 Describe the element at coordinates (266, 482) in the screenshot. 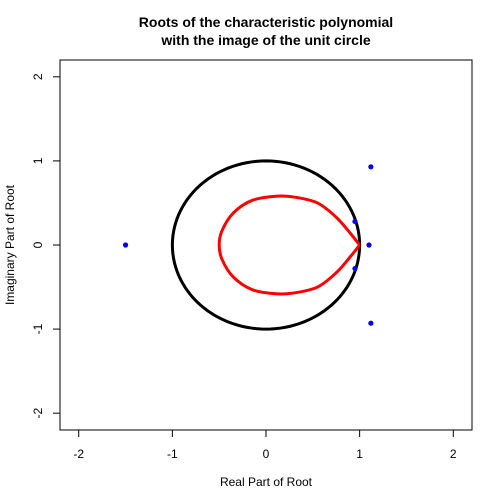

I see `x-axis-label: Real Part of Root` at that location.